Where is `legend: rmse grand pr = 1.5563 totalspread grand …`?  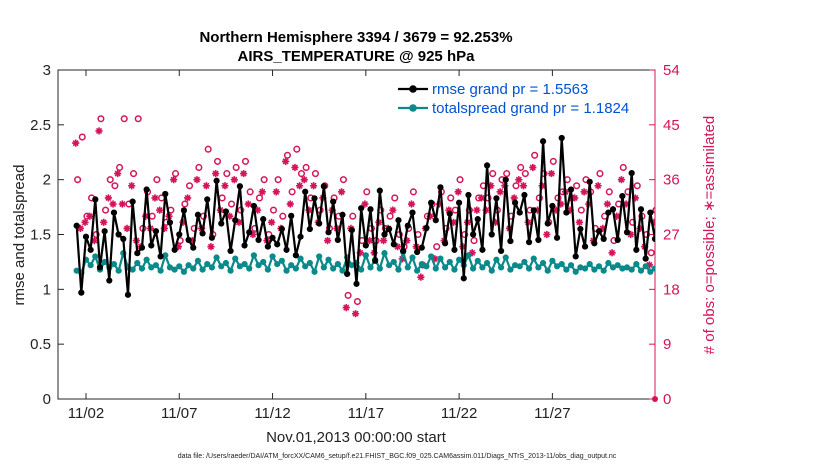 legend: rmse grand pr = 1.5563 totalspread grand … is located at coordinates (513, 99).